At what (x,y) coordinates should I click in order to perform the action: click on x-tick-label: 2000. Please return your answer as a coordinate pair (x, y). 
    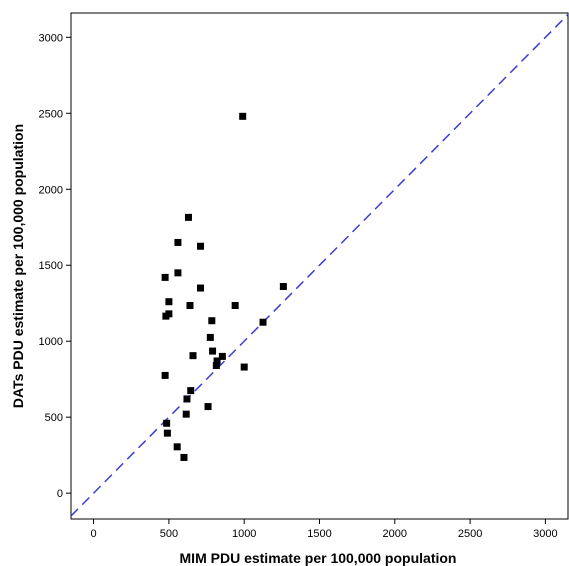
    Looking at the image, I should click on (395, 534).